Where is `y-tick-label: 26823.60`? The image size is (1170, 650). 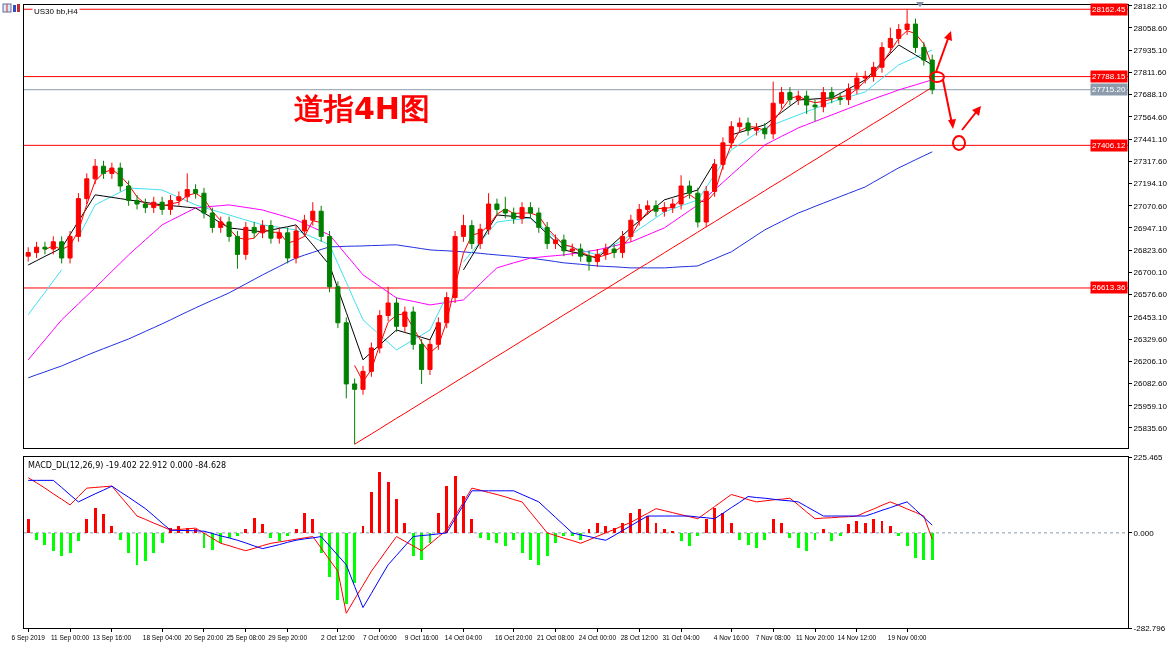
y-tick-label: 26823.60 is located at coordinates (1150, 250).